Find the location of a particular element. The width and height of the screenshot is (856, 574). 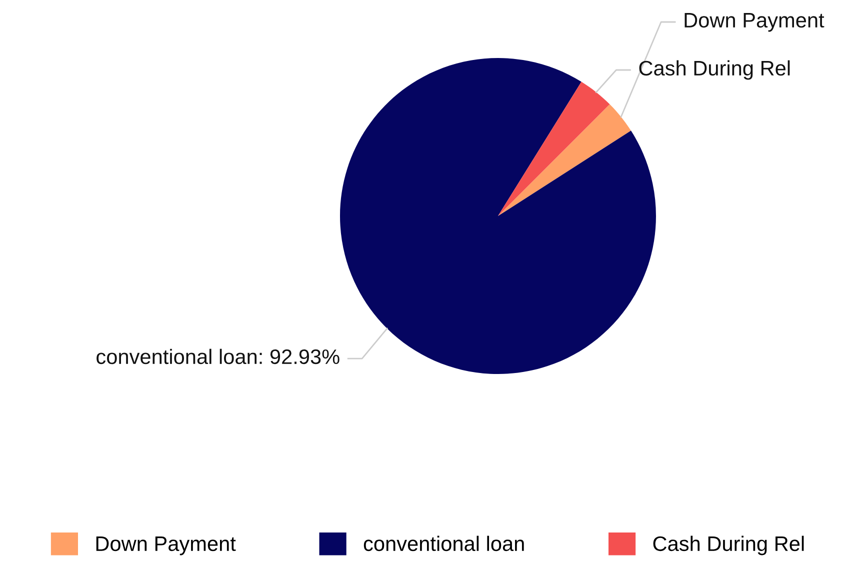

slice-label: Cash During Rel is located at coordinates (714, 70).